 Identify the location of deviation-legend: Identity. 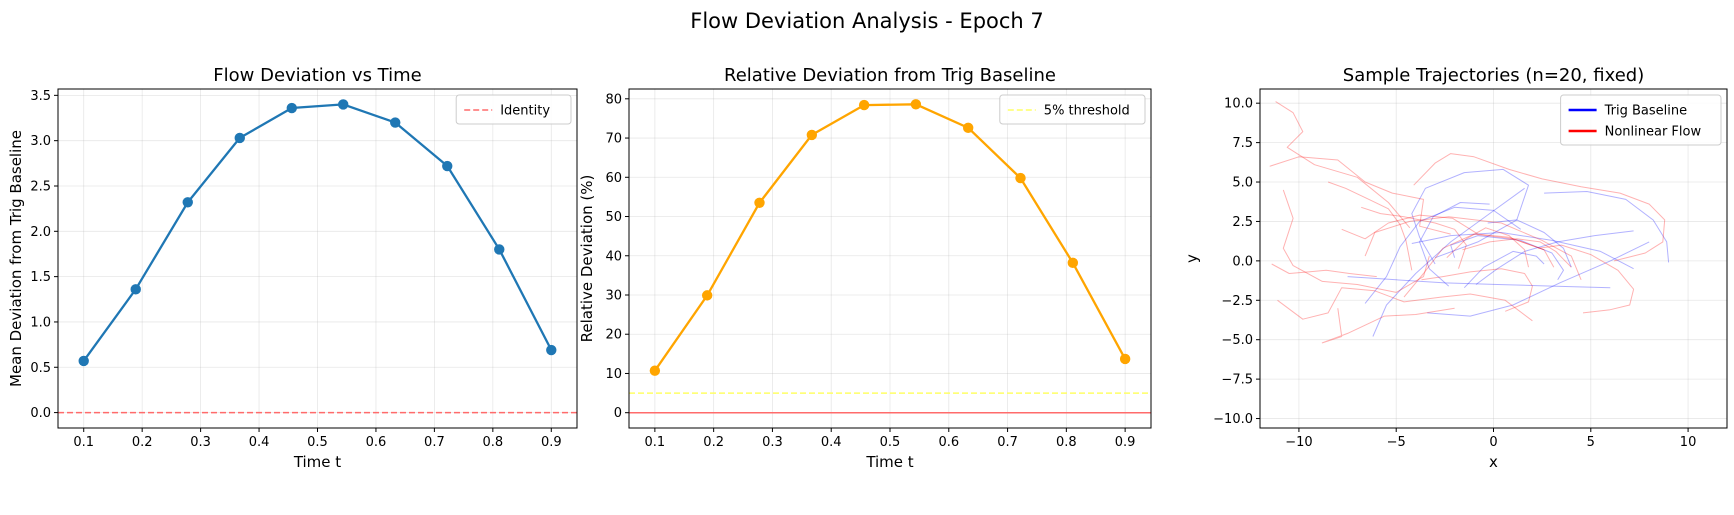
(513, 109).